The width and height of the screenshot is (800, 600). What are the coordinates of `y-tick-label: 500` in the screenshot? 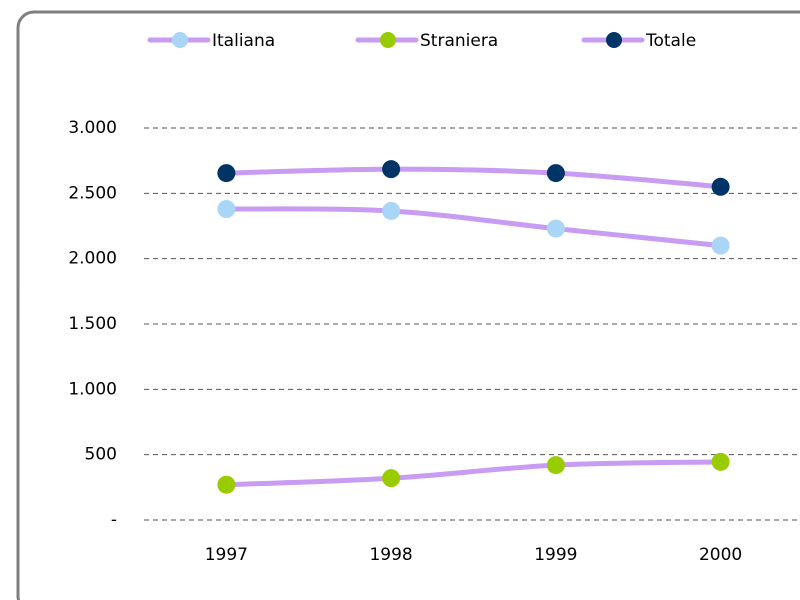 It's located at (101, 455).